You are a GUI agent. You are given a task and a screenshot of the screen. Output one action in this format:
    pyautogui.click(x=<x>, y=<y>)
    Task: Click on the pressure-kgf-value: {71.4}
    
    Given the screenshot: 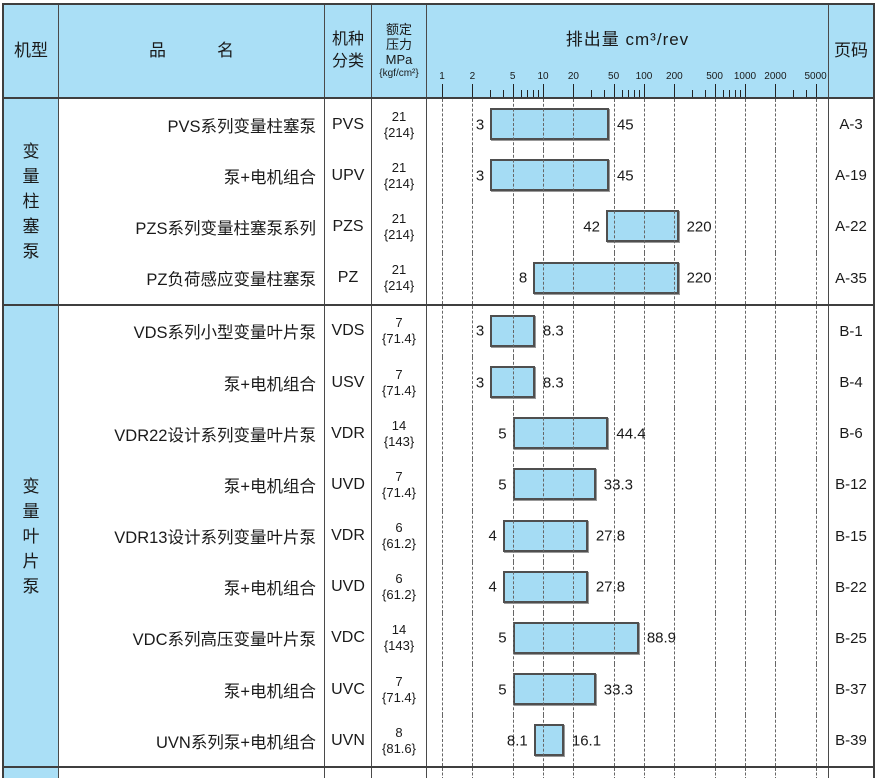 What is the action you would take?
    pyautogui.click(x=399, y=492)
    